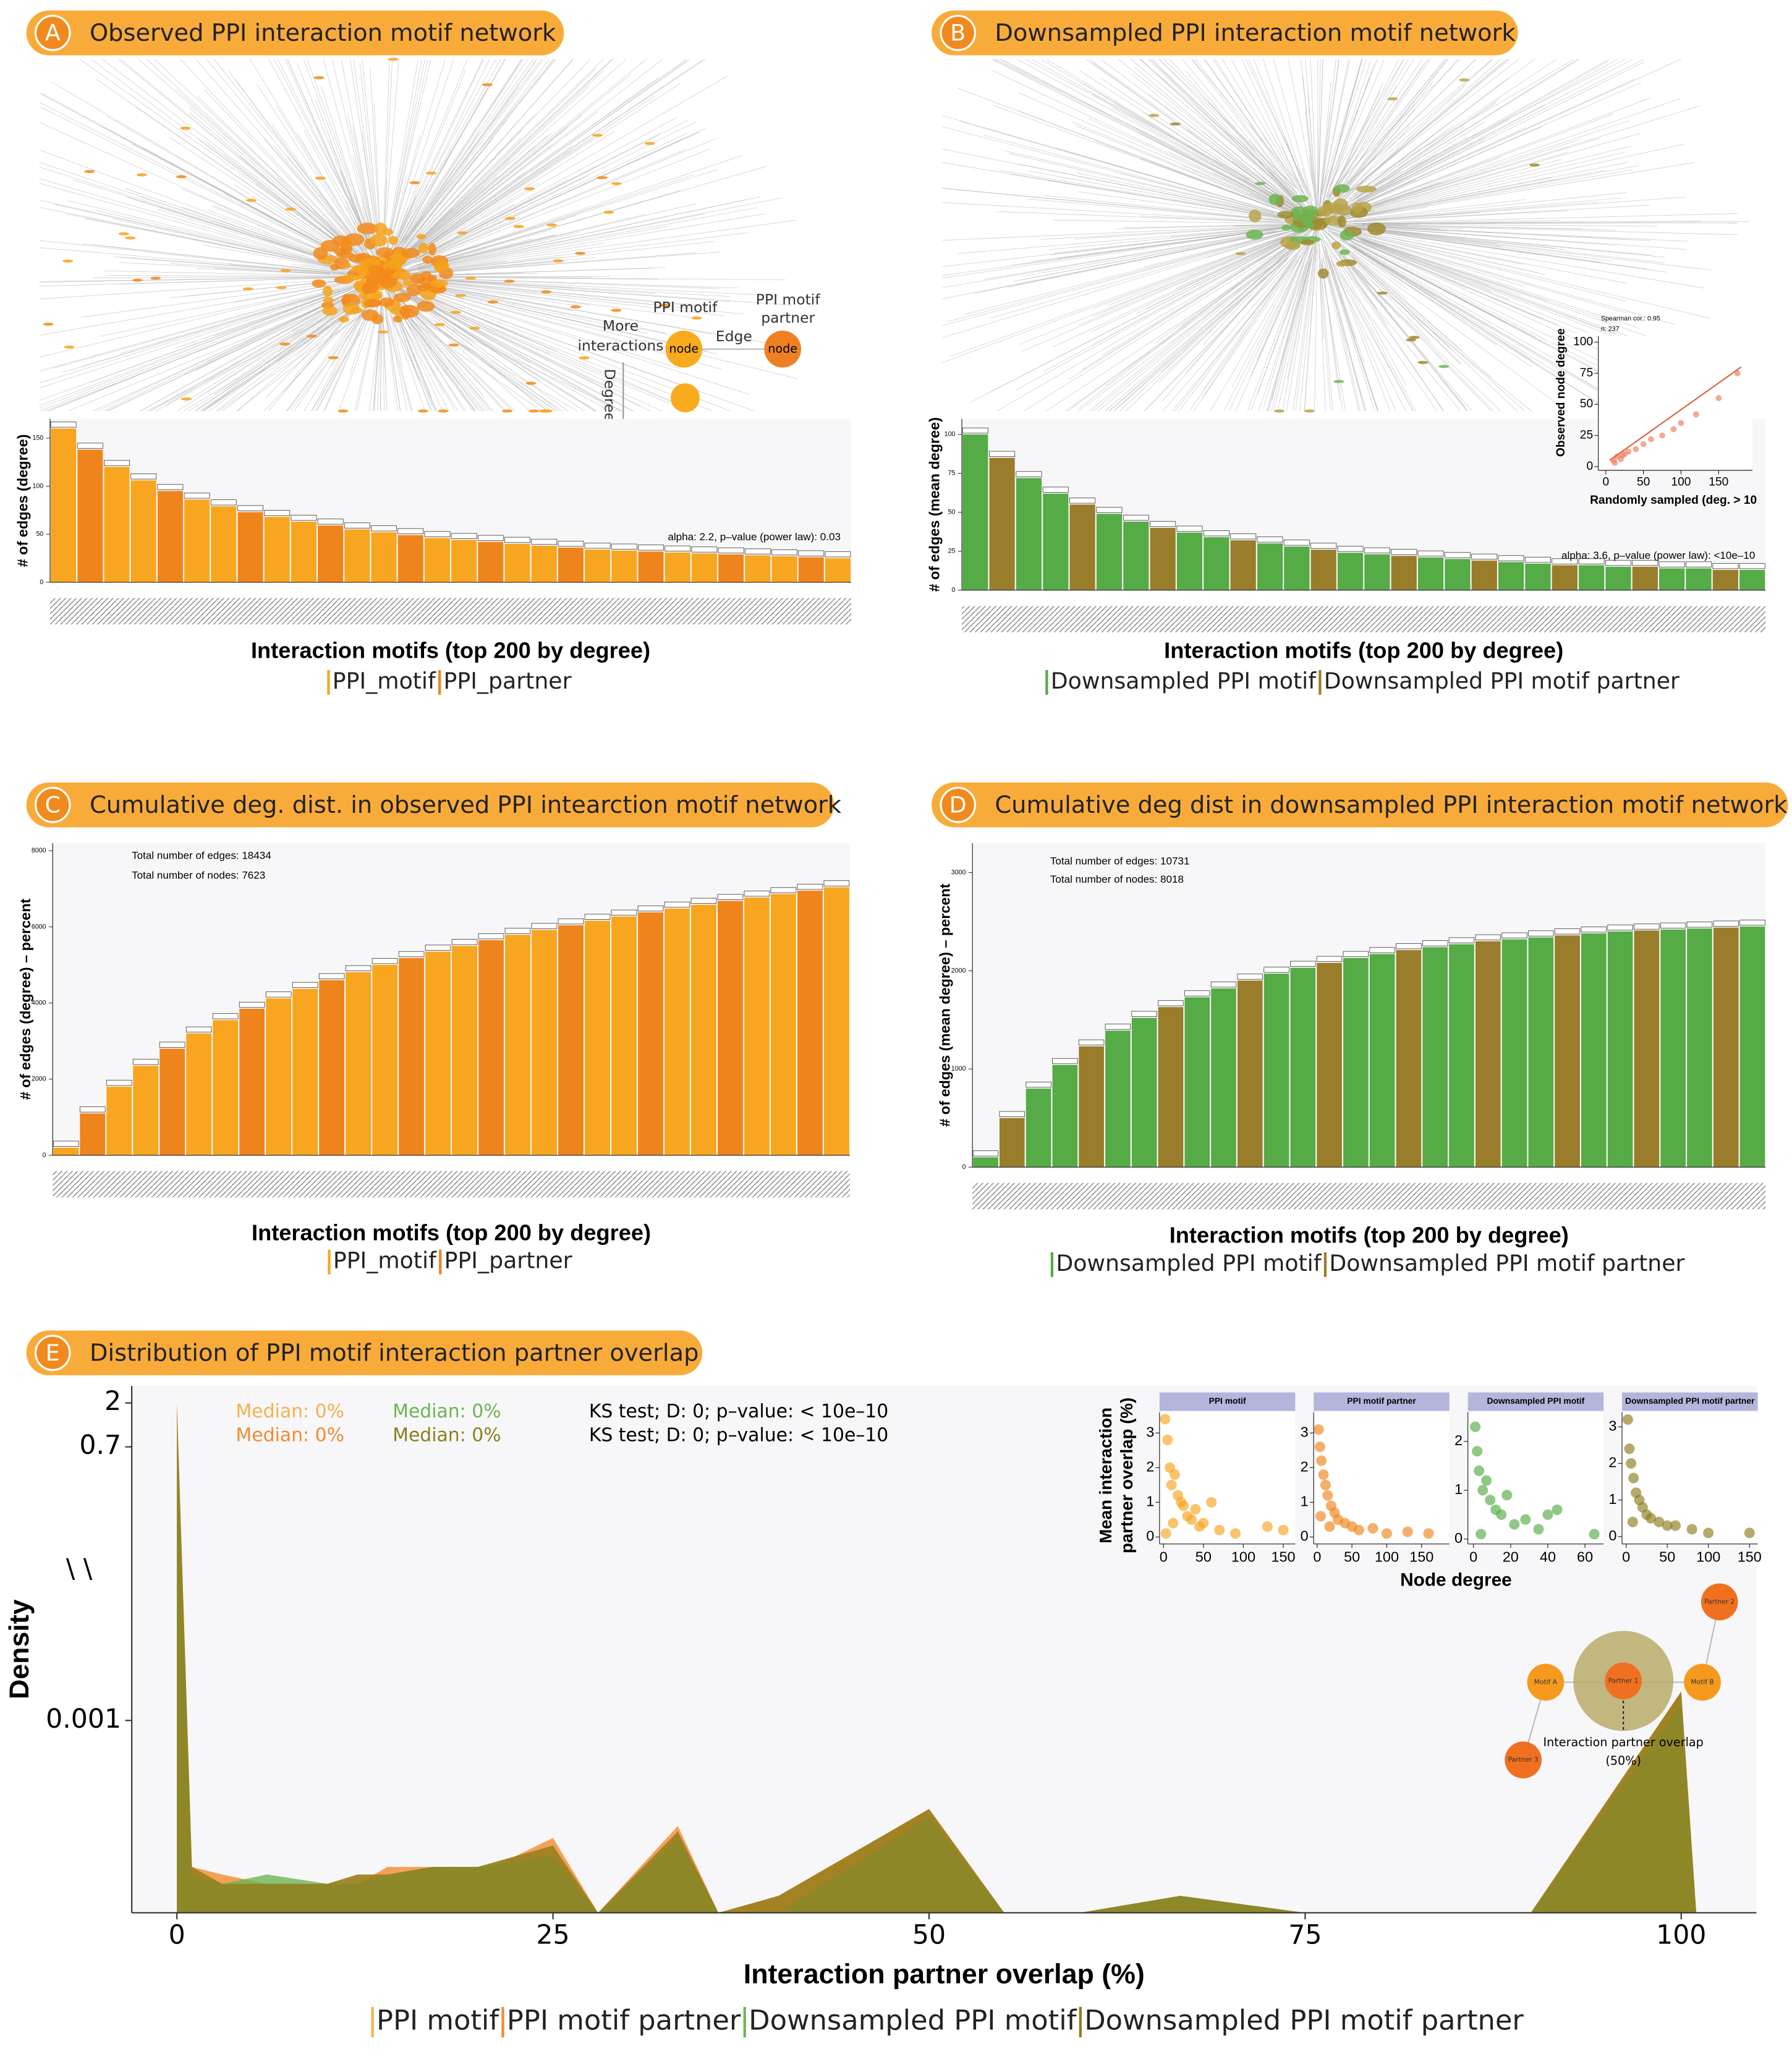  What do you see at coordinates (1227, 1478) in the screenshot?
I see `plot-background` at bounding box center [1227, 1478].